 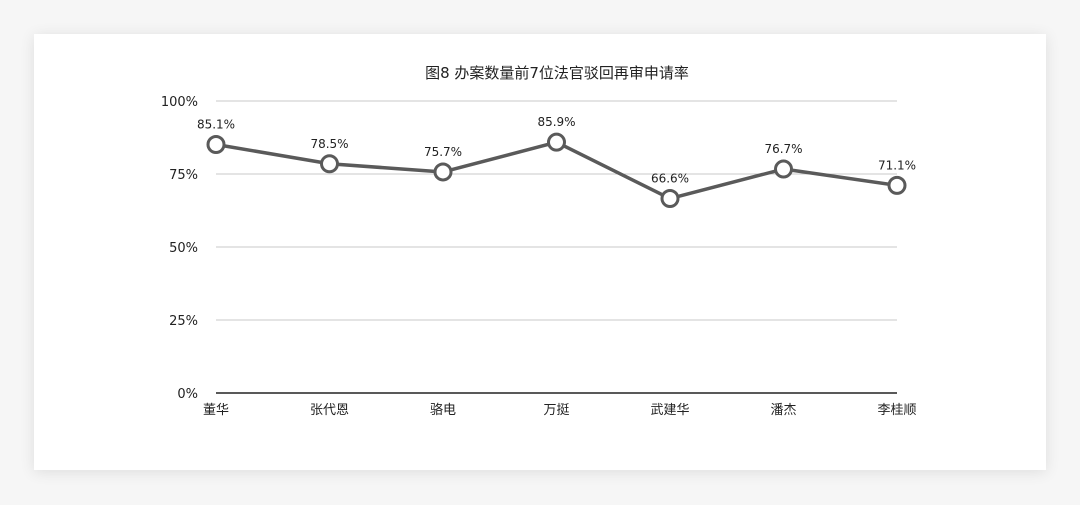 I want to click on series-group, so click(x=556, y=170).